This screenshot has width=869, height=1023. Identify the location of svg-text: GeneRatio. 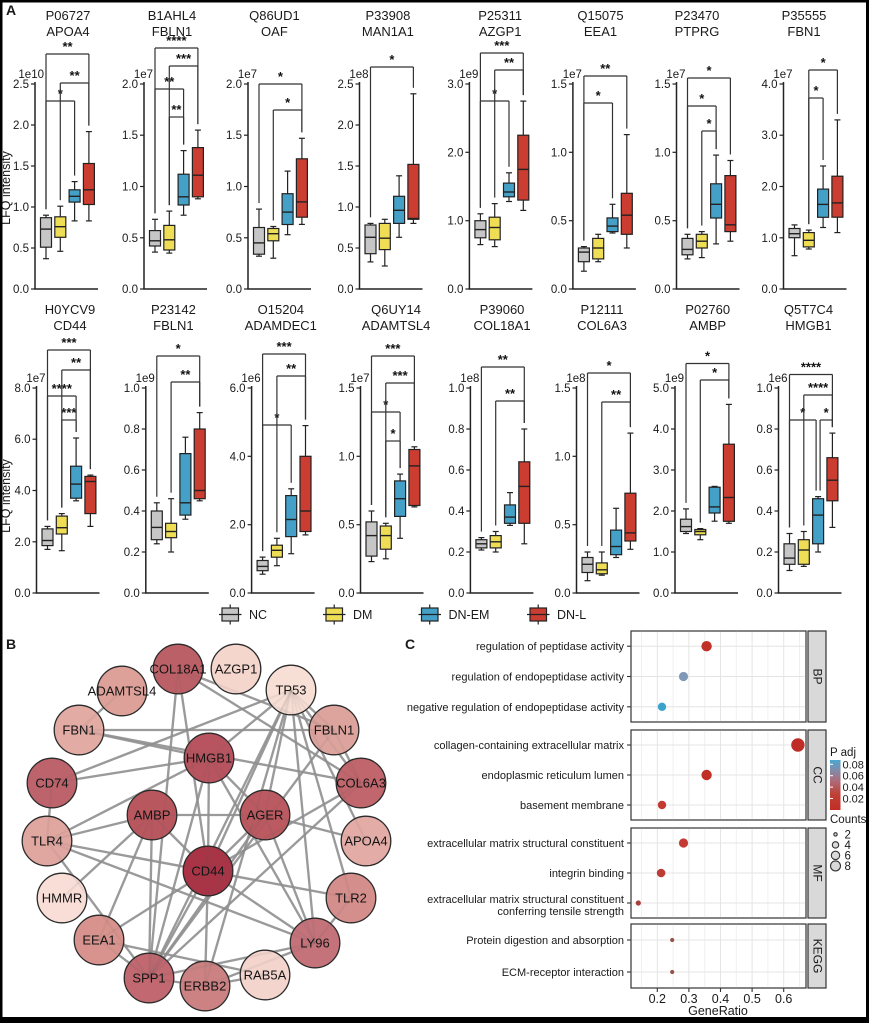
(718, 1011).